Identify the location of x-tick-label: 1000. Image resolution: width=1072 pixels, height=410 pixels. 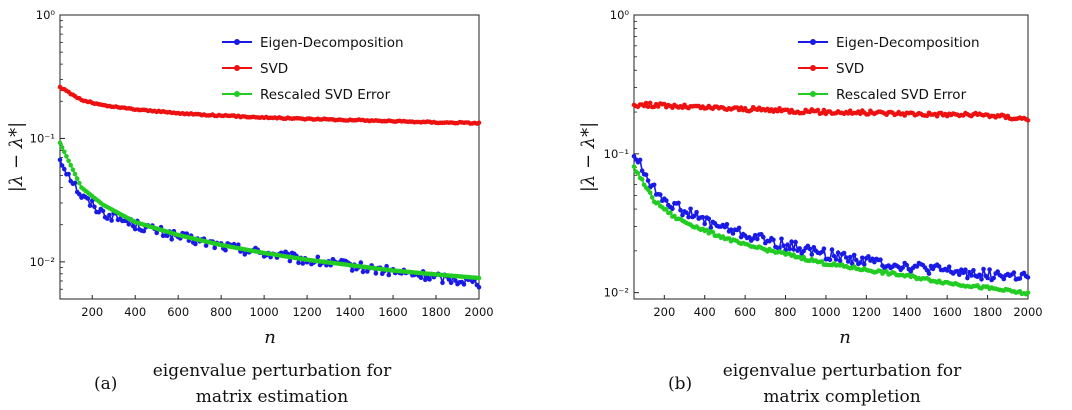
(263, 312).